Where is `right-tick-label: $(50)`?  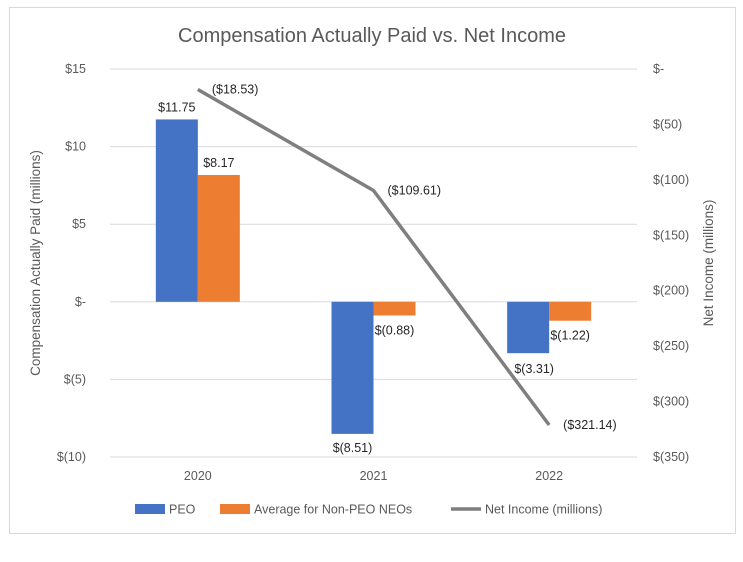
right-tick-label: $(50) is located at coordinates (667, 124).